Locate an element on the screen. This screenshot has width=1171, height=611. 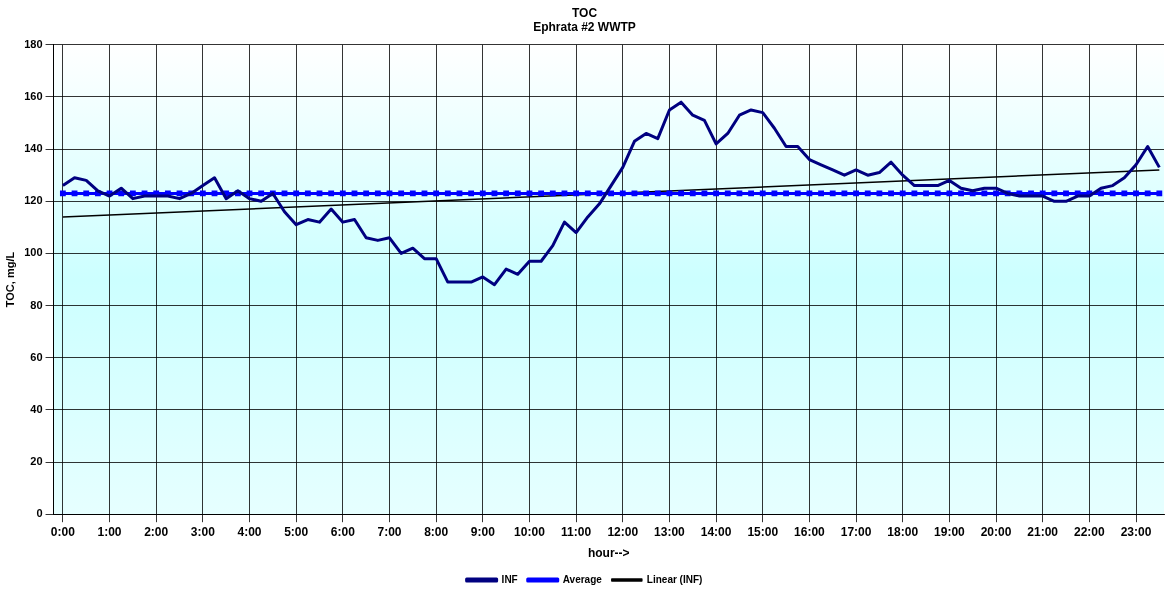
y-tick-label: 80 is located at coordinates (36, 304).